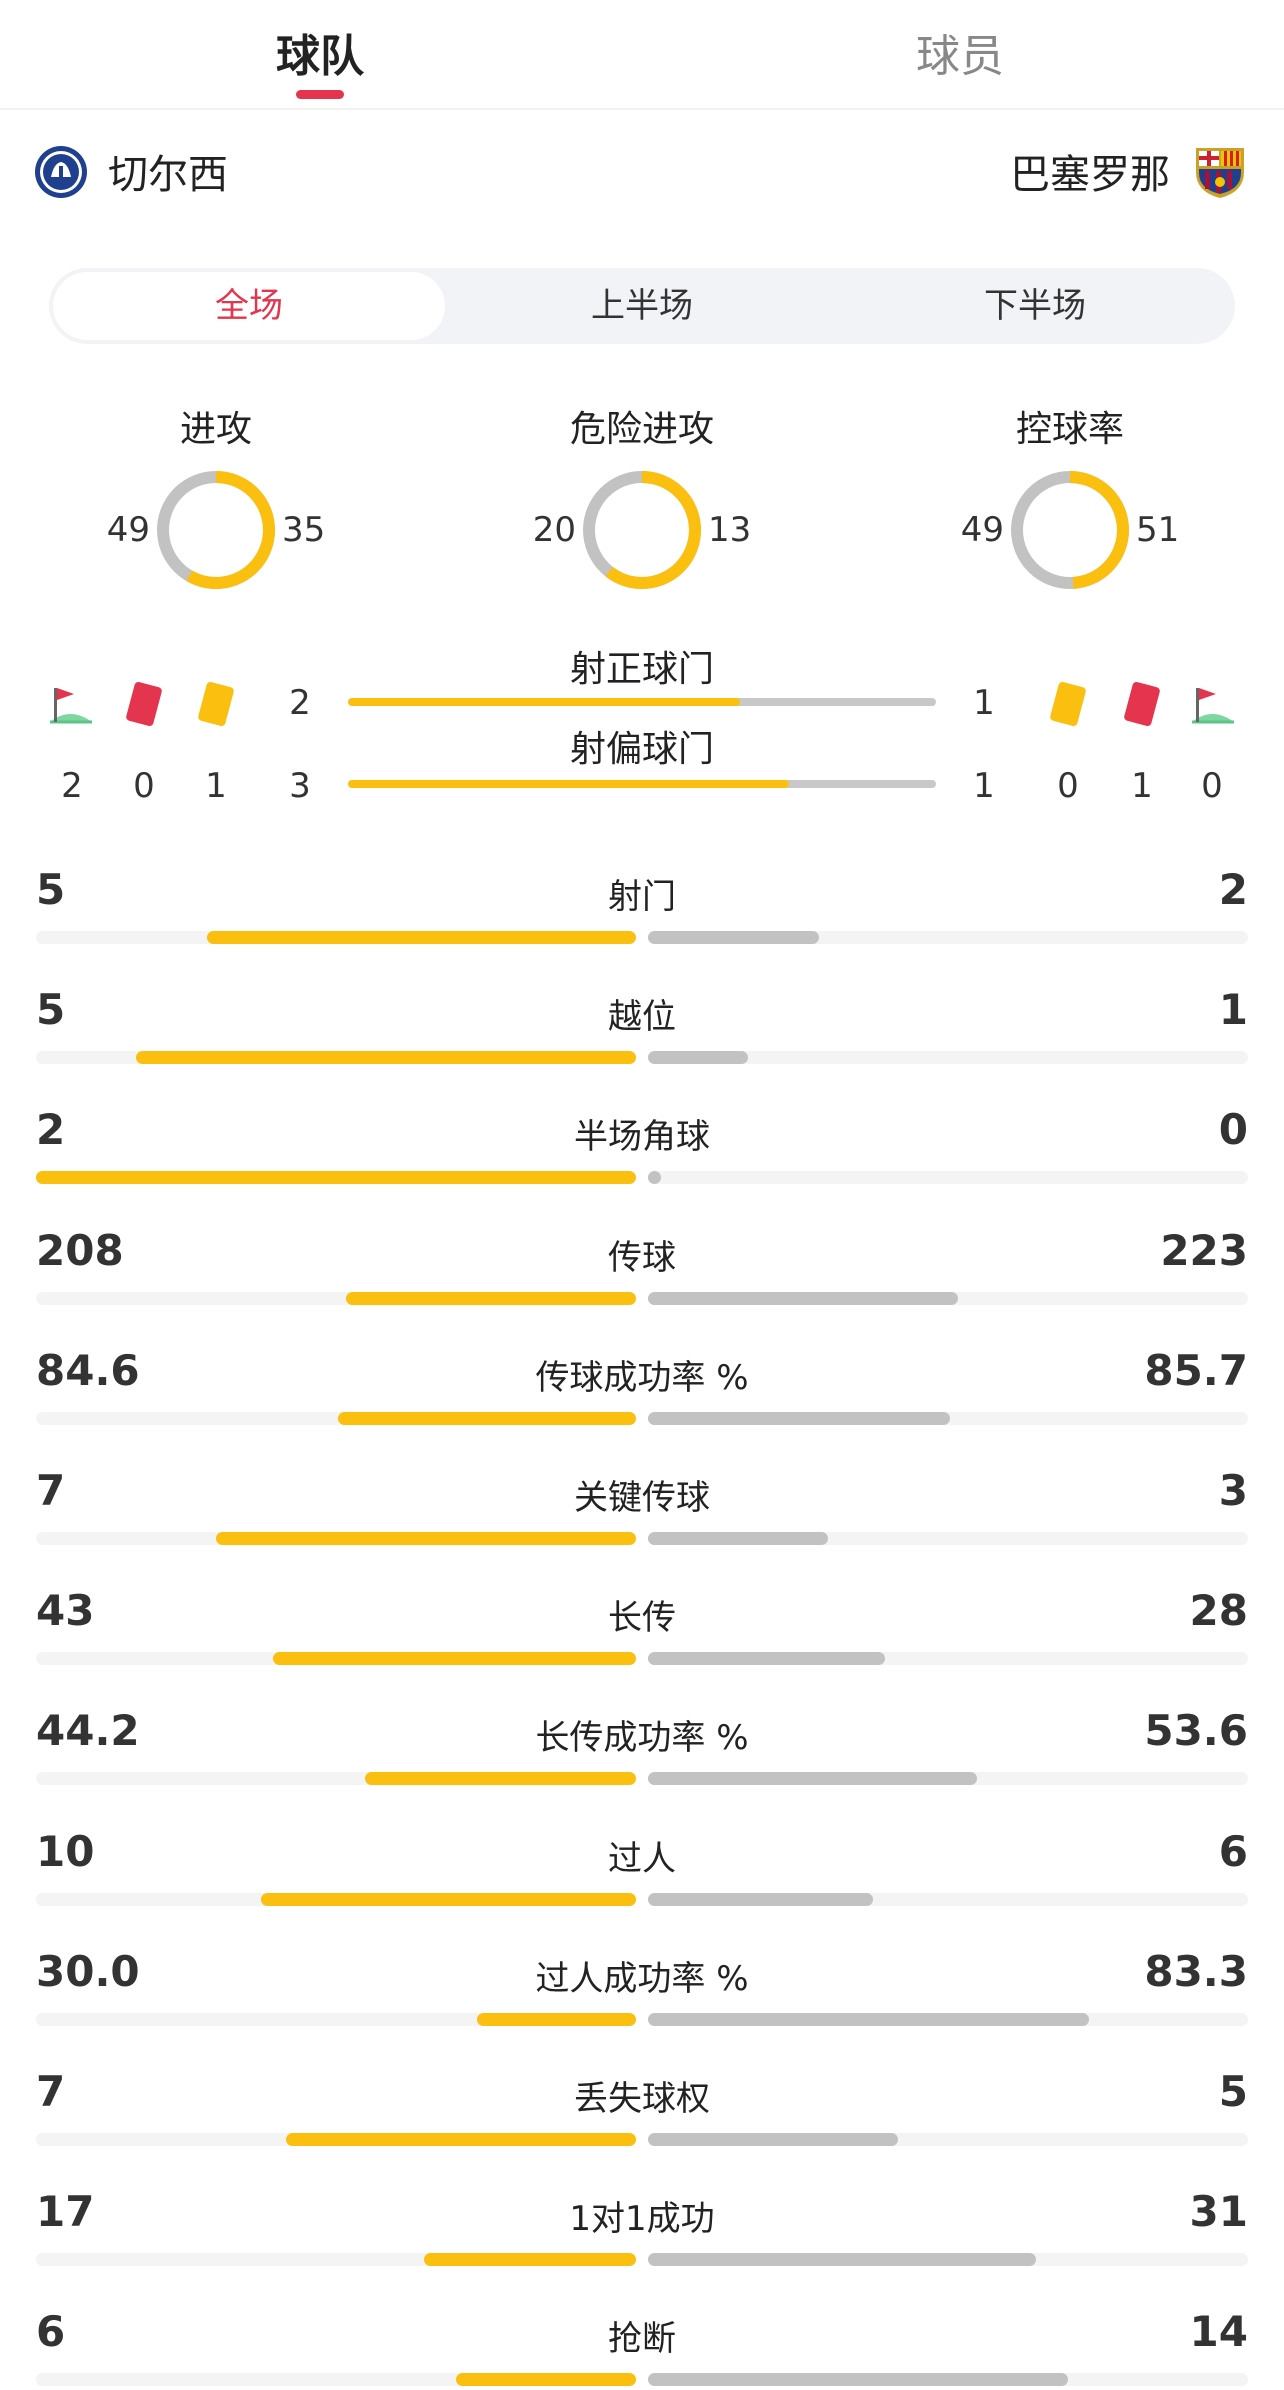 This screenshot has height=2390, width=1284. I want to click on off-target-bar-fill, so click(568, 784).